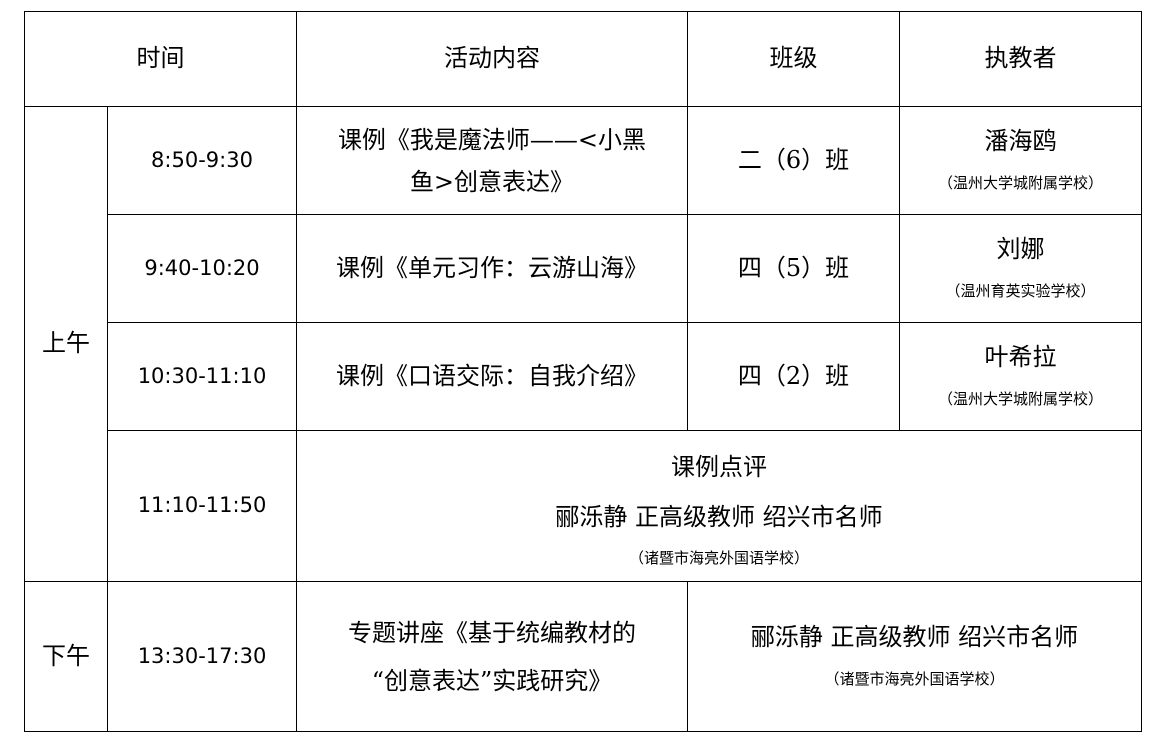 The image size is (1161, 747). What do you see at coordinates (1020, 248) in the screenshot?
I see `teacher-name: 刘娜` at bounding box center [1020, 248].